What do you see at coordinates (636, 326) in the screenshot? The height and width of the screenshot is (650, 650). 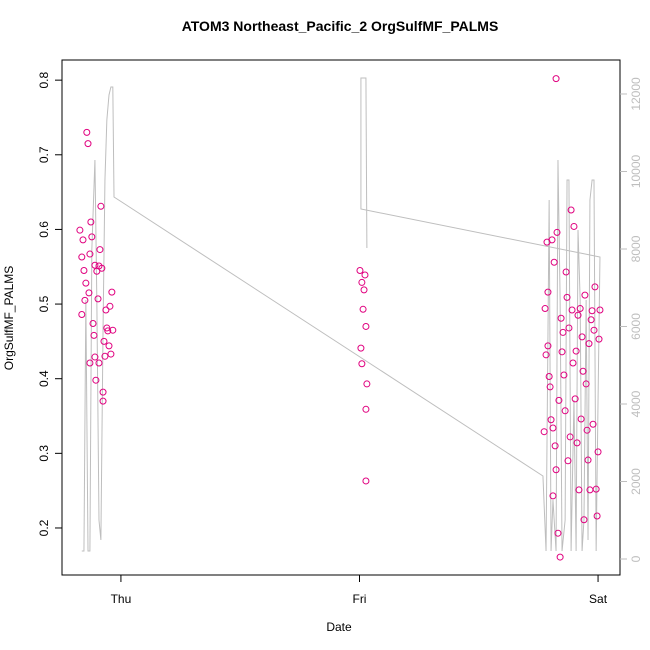 I see `y2-tick-label: 6000` at bounding box center [636, 326].